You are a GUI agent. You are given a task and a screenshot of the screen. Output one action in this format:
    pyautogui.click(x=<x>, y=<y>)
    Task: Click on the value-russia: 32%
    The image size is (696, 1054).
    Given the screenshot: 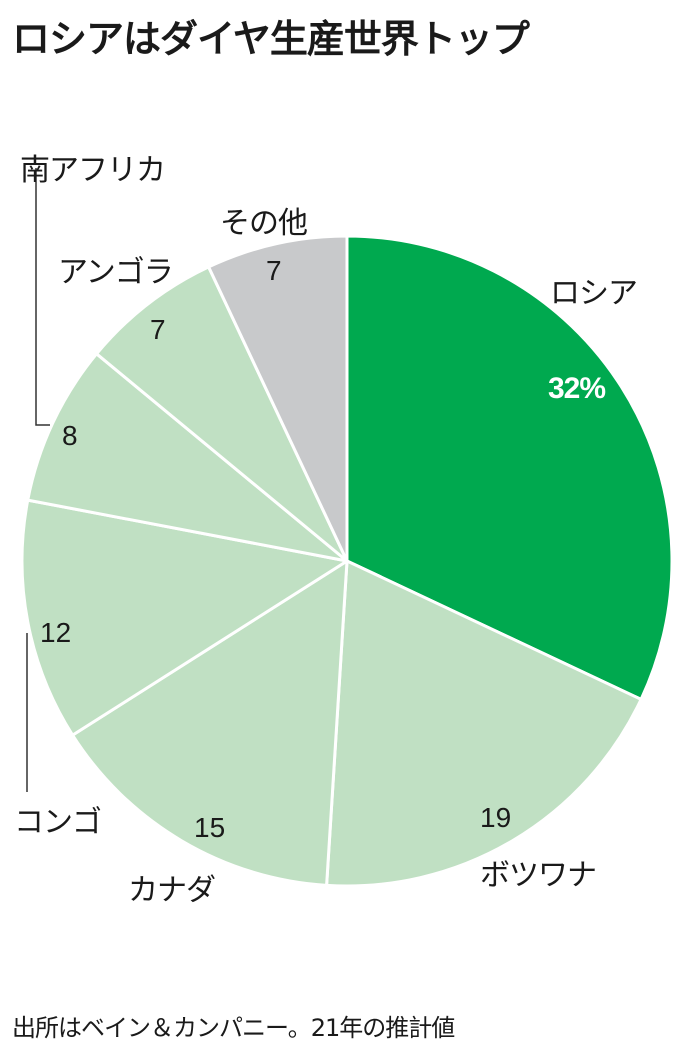 What is the action you would take?
    pyautogui.click(x=577, y=388)
    